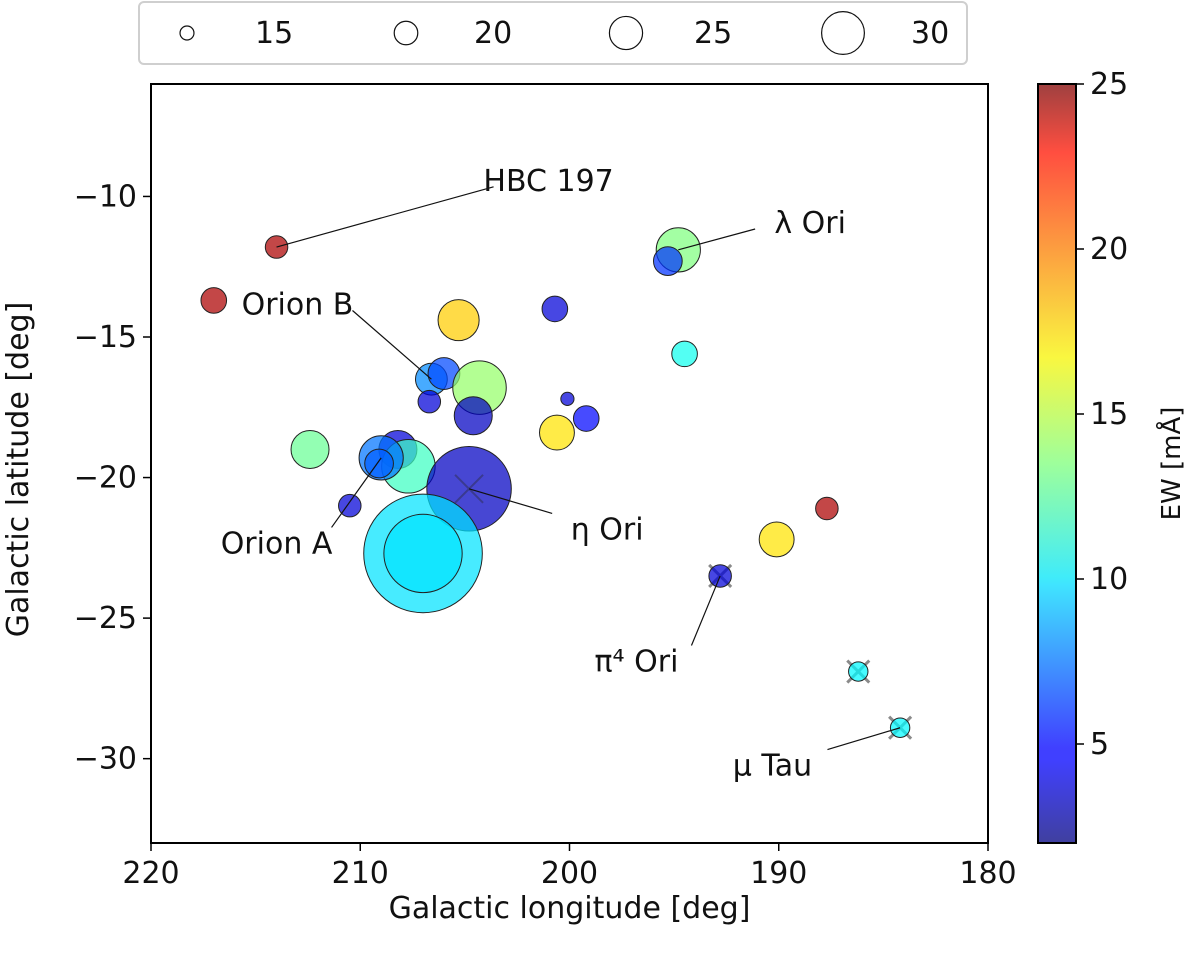  What do you see at coordinates (930, 33) in the screenshot?
I see `legend-label: 30` at bounding box center [930, 33].